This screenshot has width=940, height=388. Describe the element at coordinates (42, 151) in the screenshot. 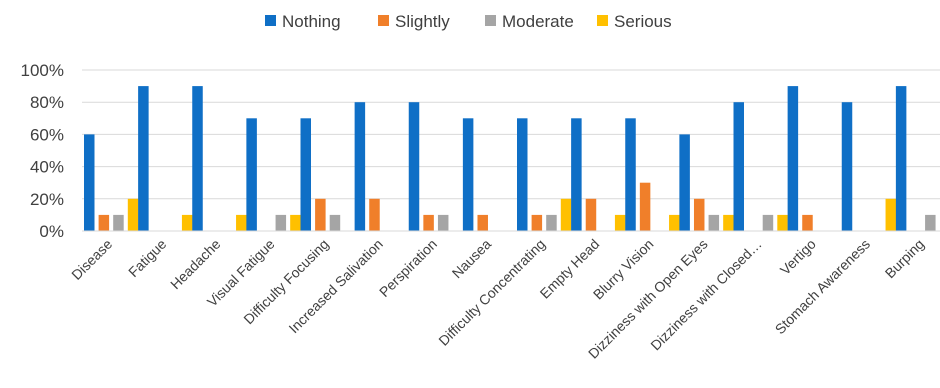

I see `y-axis: 0% 20% 40% 60% 80% 100%` at that location.